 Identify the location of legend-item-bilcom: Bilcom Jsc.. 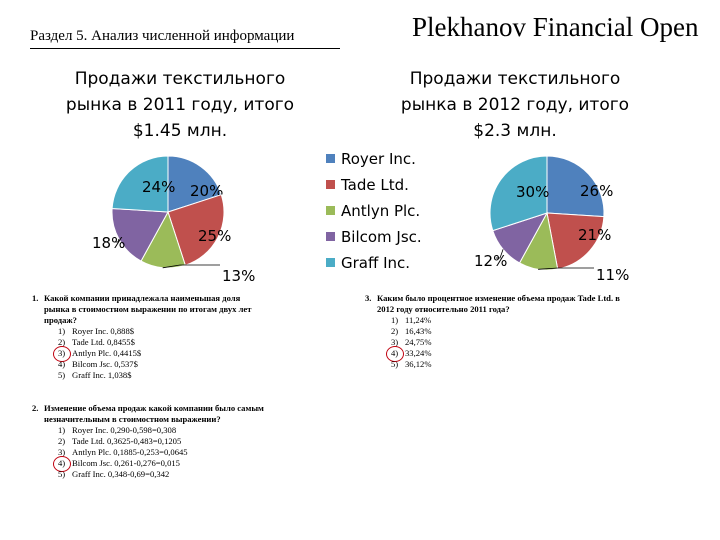
(374, 237).